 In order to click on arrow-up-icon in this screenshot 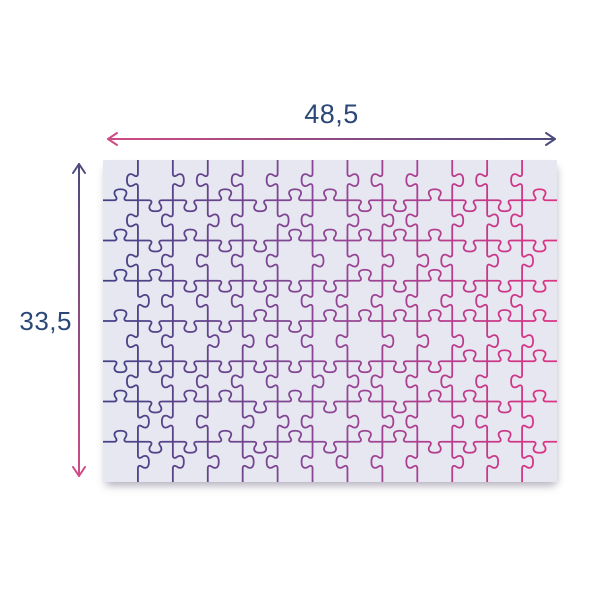, I will do `click(79, 168)`.